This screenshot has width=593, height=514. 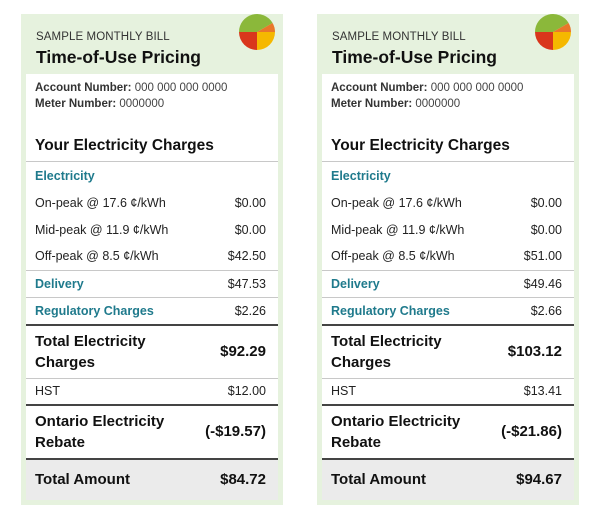 I want to click on off-peak-row: Off-peak @ 8.5 ¢/kWh $51.00, so click(x=448, y=256).